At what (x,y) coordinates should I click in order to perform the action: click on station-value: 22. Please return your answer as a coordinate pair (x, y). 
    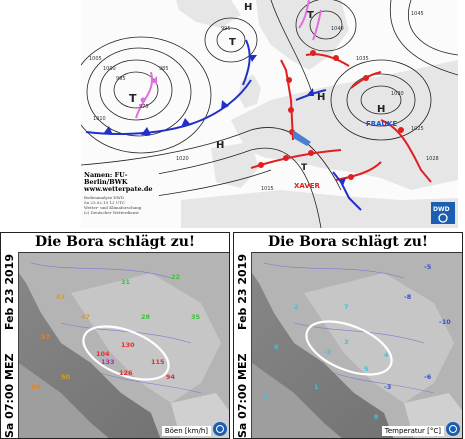
    Looking at the image, I should click on (176, 277).